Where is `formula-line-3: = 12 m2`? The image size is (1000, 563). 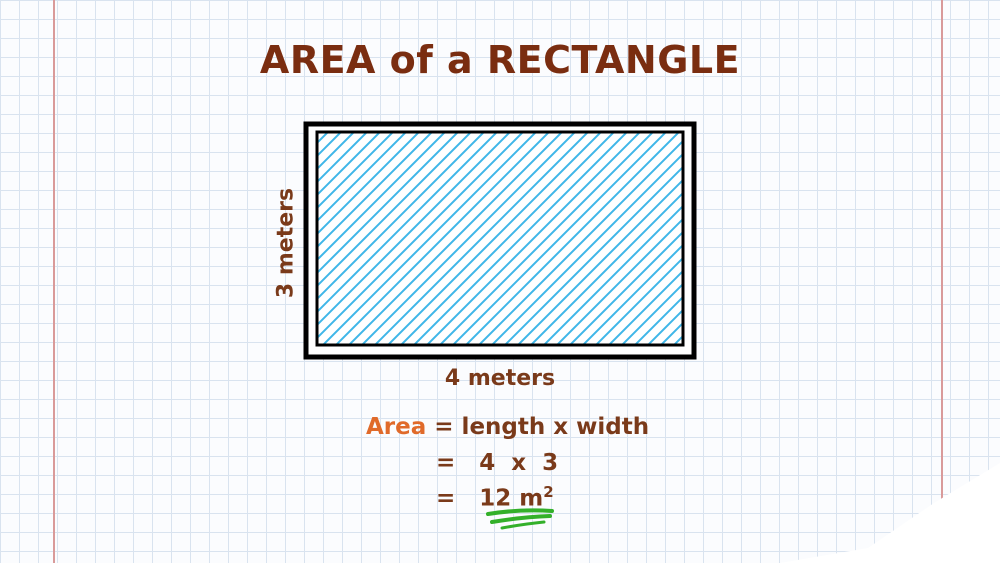
formula-line-3: = 12 m2 is located at coordinates (495, 497).